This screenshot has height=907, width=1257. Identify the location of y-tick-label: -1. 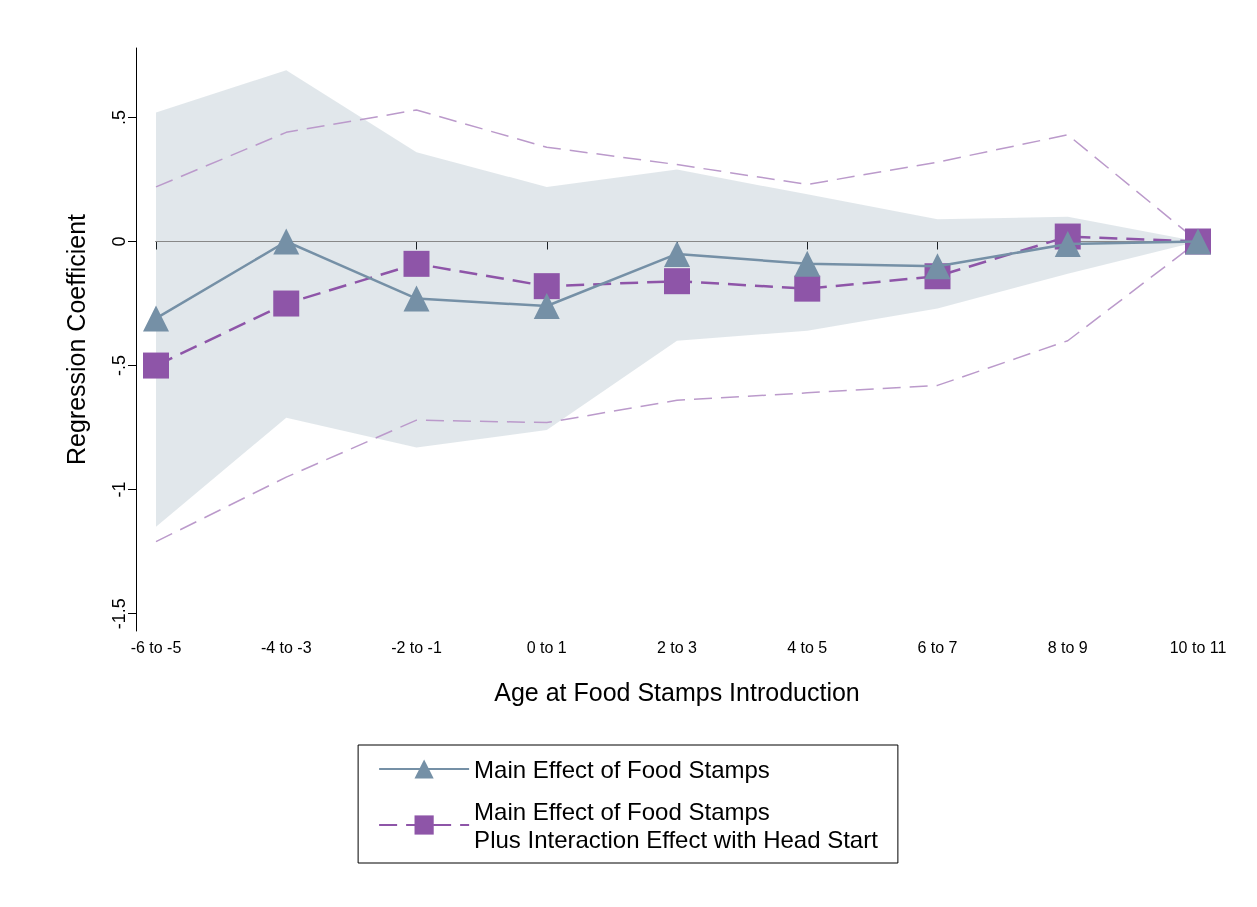
(119, 489).